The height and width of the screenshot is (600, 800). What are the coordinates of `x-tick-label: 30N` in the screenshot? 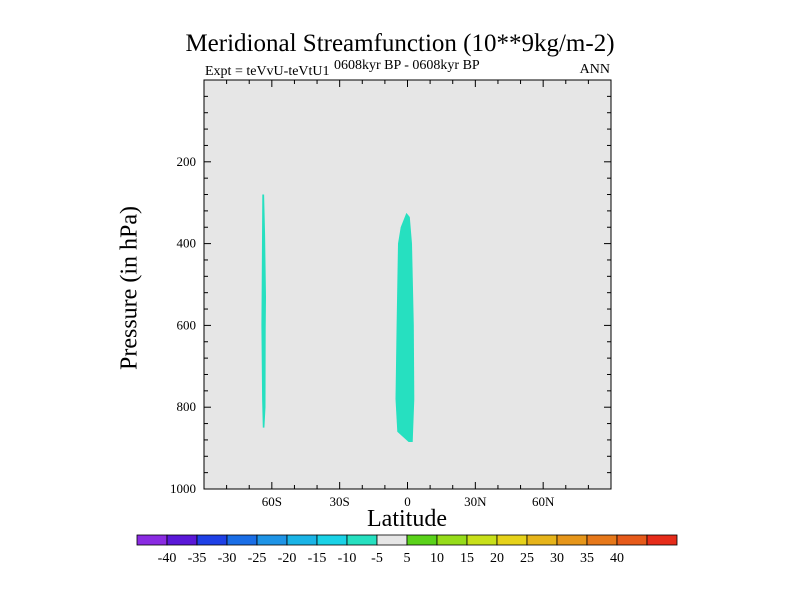 It's located at (475, 501).